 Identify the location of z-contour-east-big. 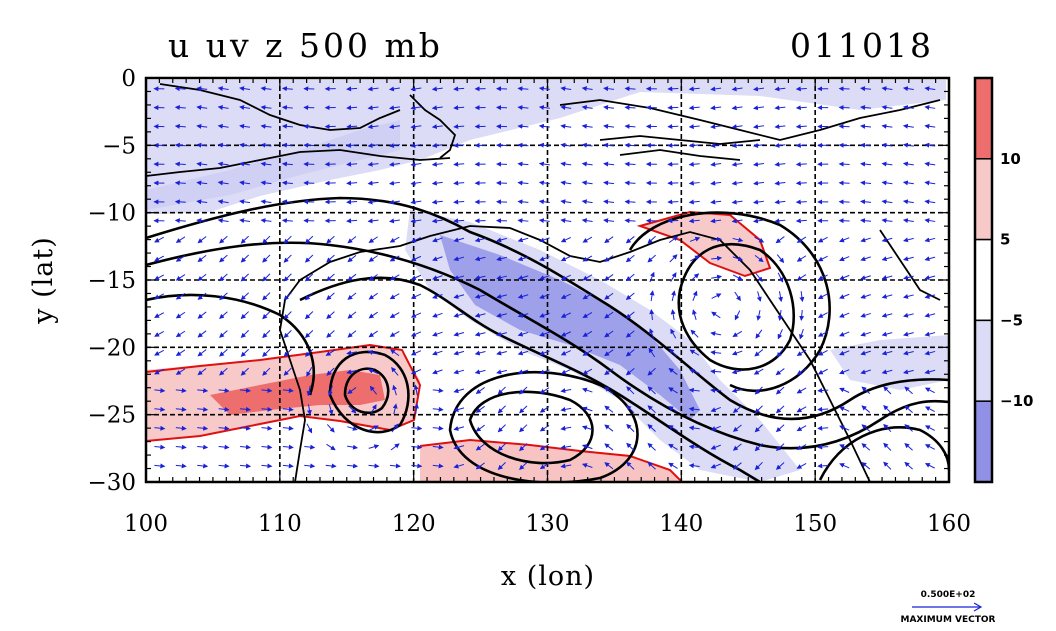
(729, 302).